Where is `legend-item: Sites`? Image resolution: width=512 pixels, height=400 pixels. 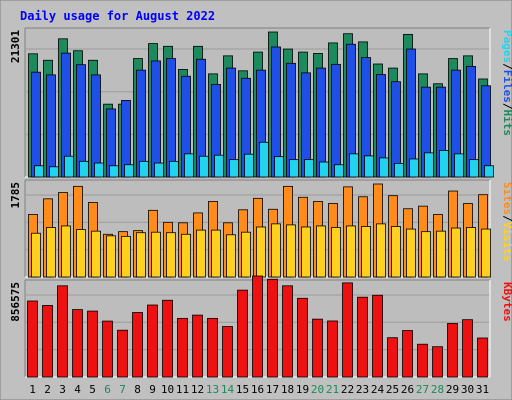 legend-item: Sites is located at coordinates (506, 198).